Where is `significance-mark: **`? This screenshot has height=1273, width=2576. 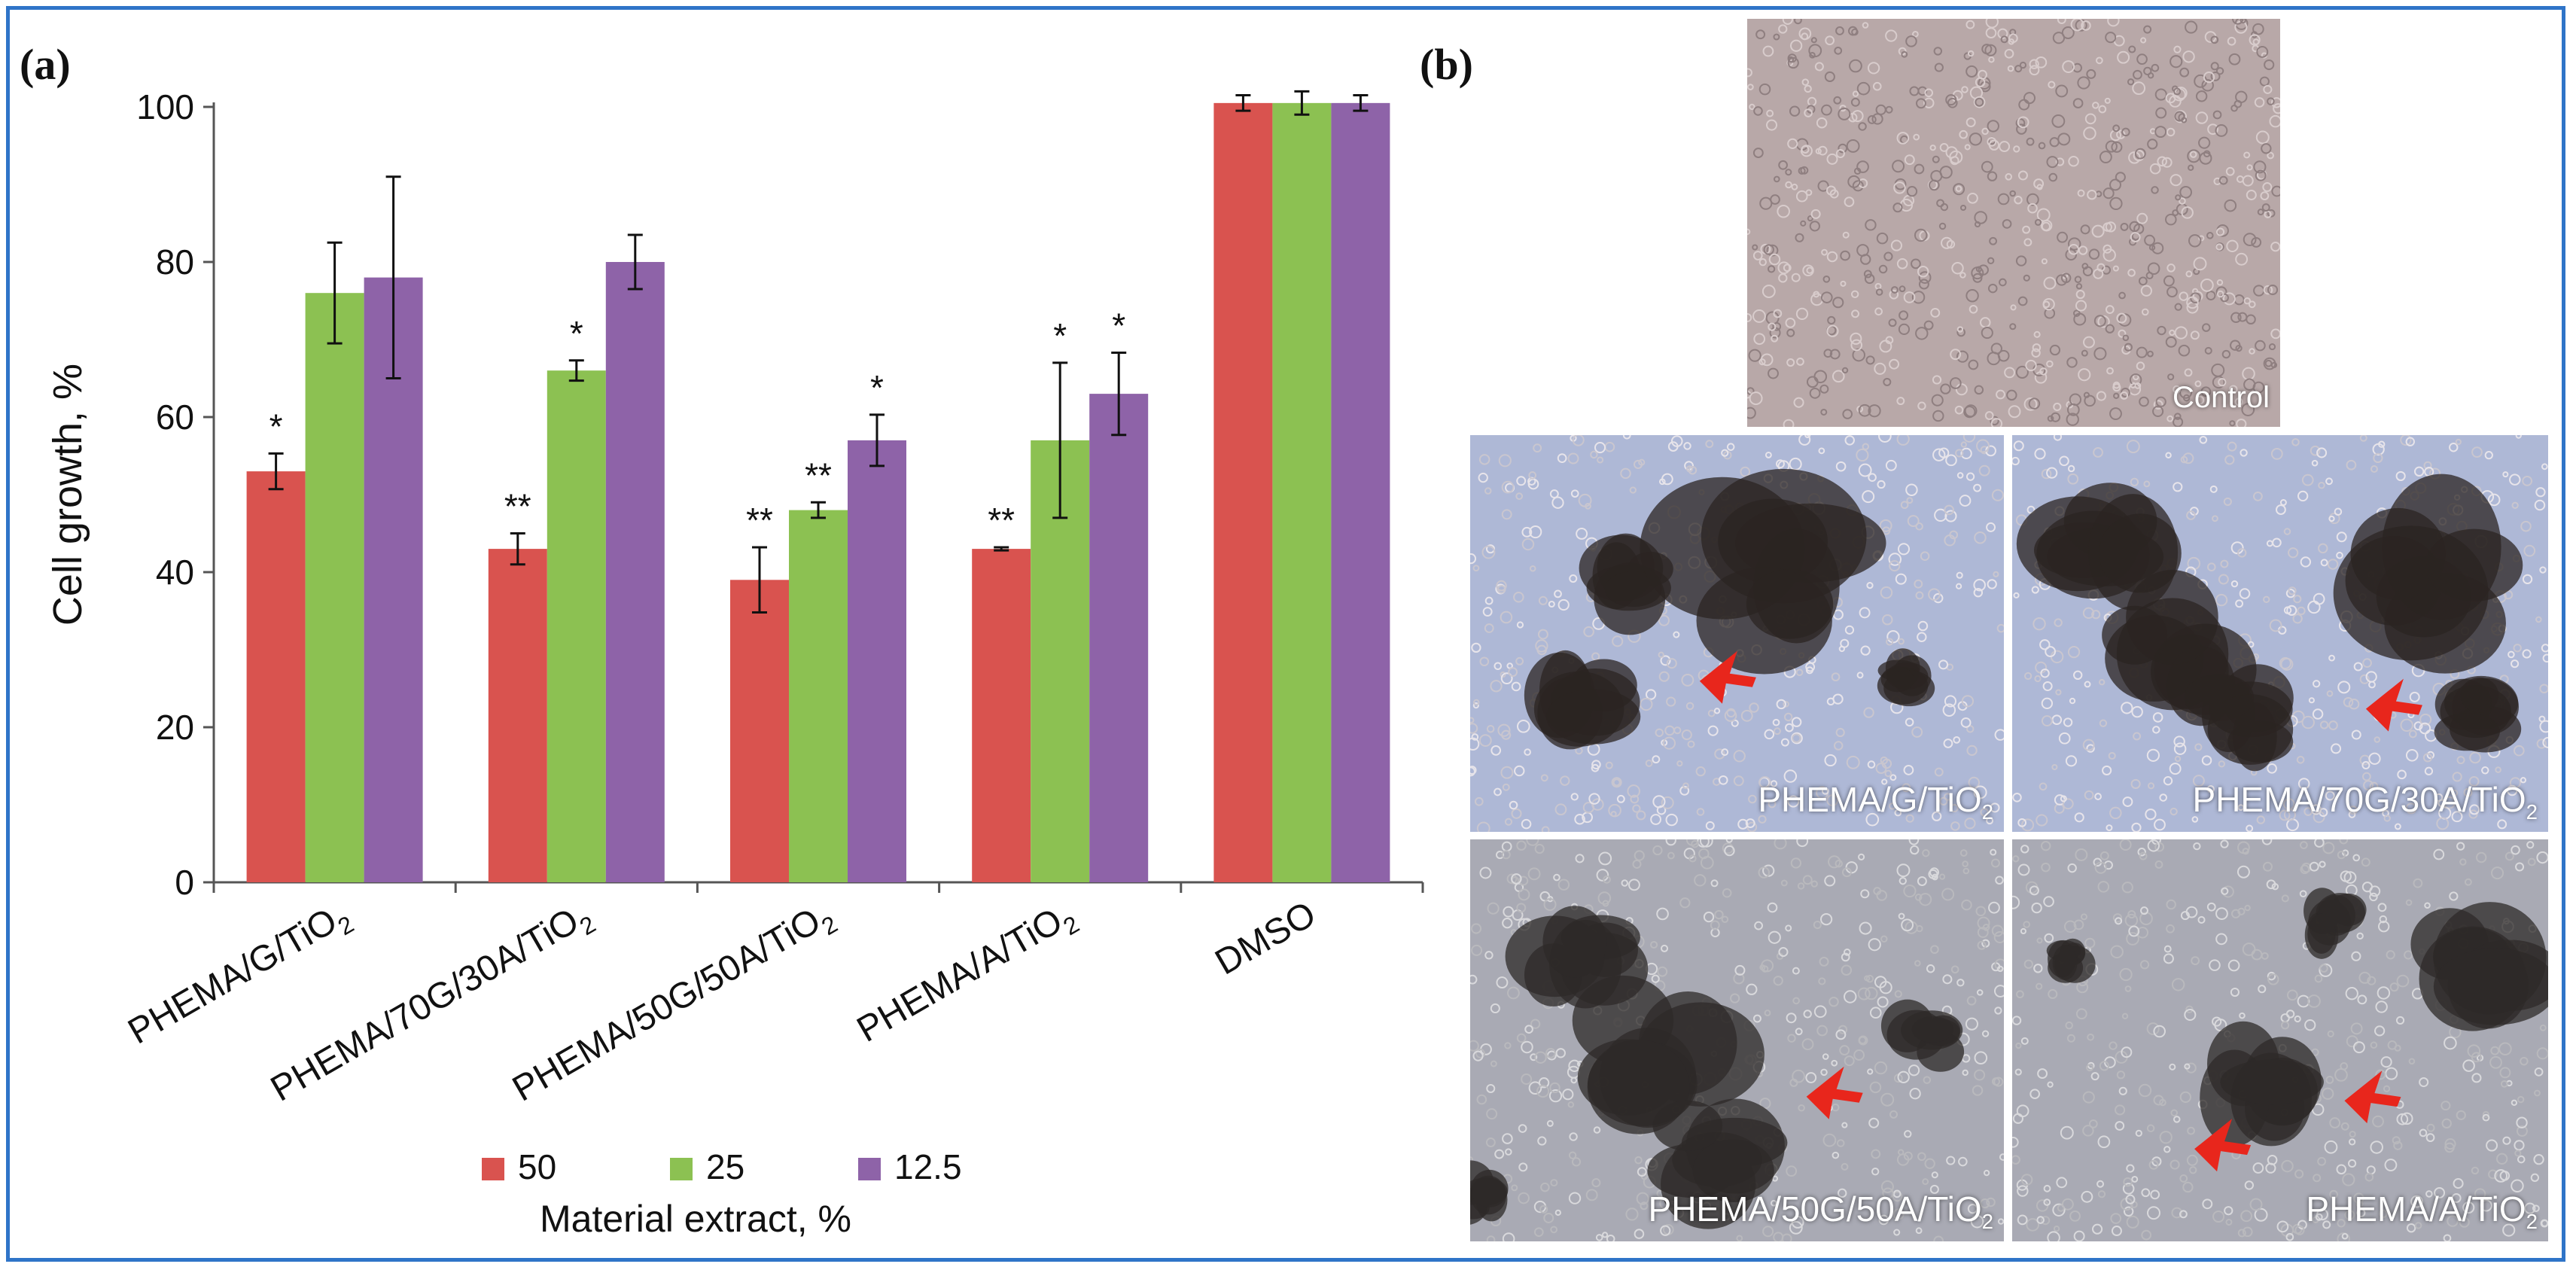 significance-mark: ** is located at coordinates (760, 520).